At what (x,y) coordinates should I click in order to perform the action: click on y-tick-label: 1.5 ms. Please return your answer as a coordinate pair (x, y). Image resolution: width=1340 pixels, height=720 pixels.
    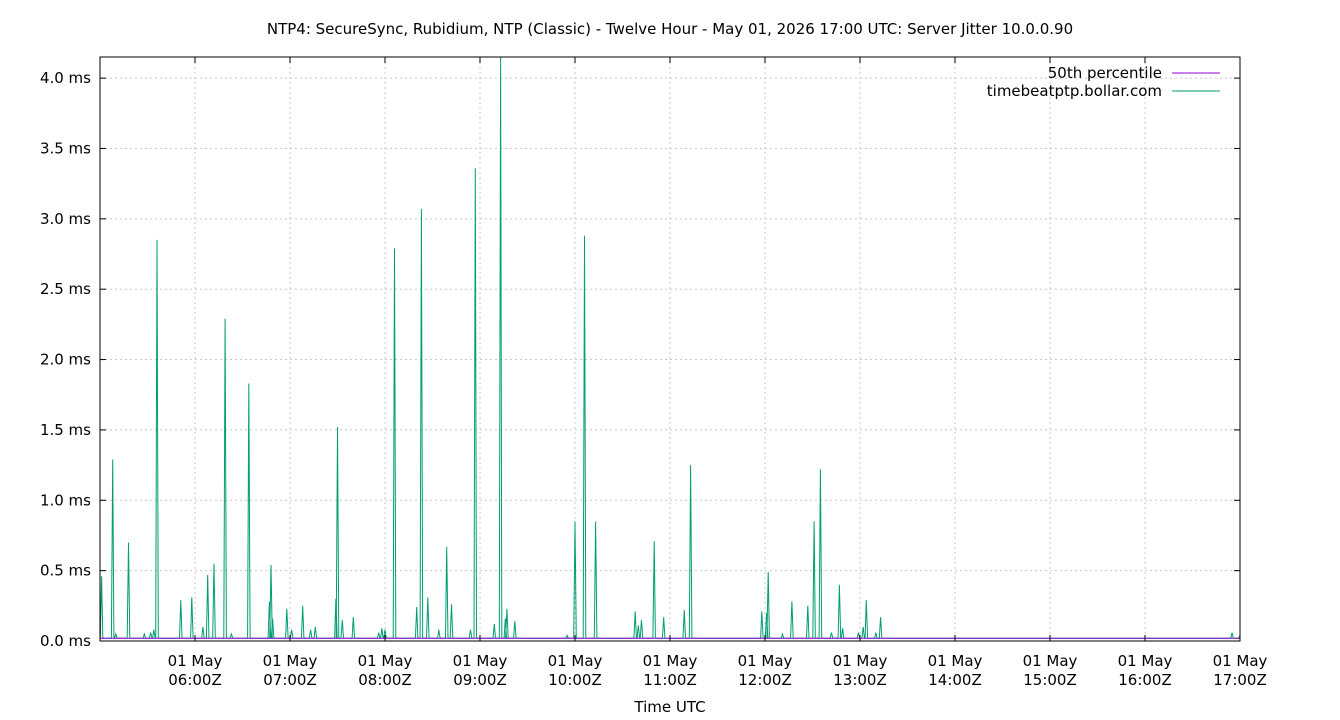
    Looking at the image, I should click on (65, 430).